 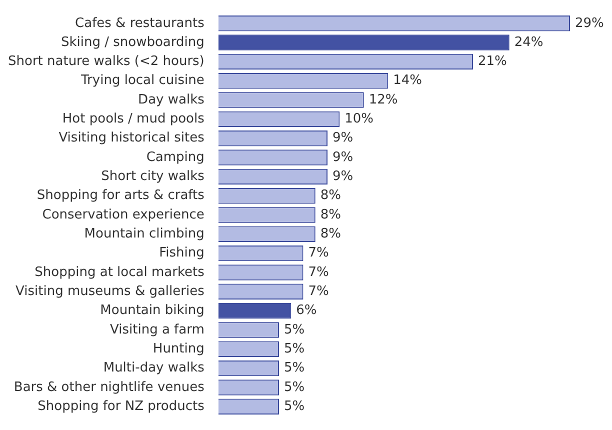 What do you see at coordinates (359, 119) in the screenshot?
I see `data-label: 10%` at bounding box center [359, 119].